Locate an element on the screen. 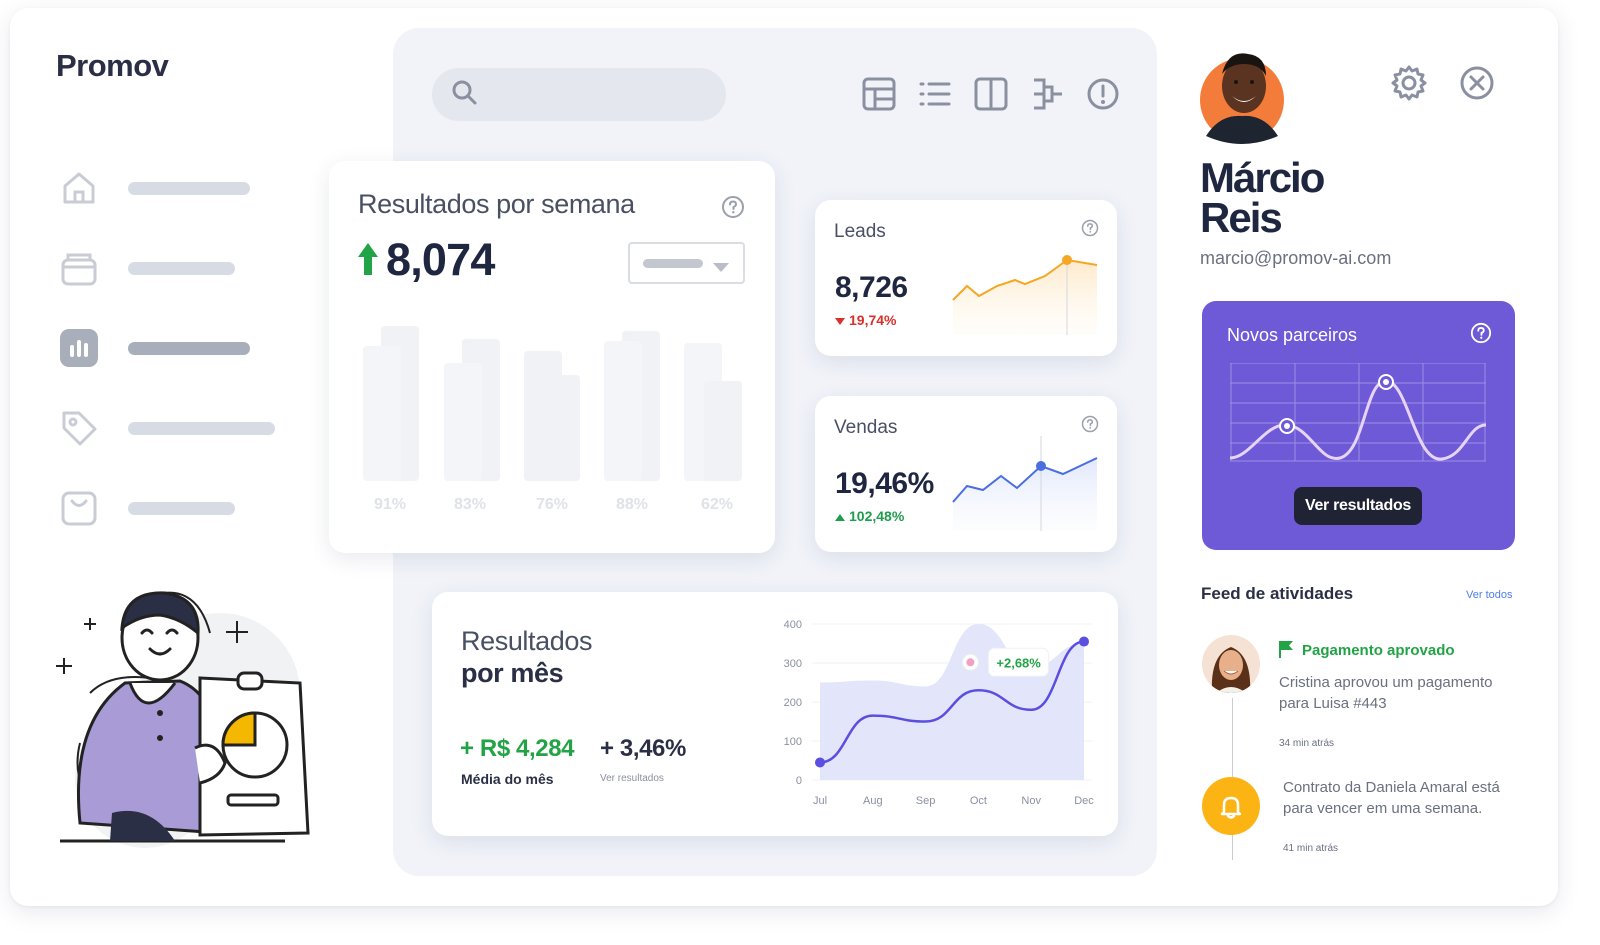 Image resolution: width=1600 pixels, height=945 pixels. columns-icon is located at coordinates (991, 94).